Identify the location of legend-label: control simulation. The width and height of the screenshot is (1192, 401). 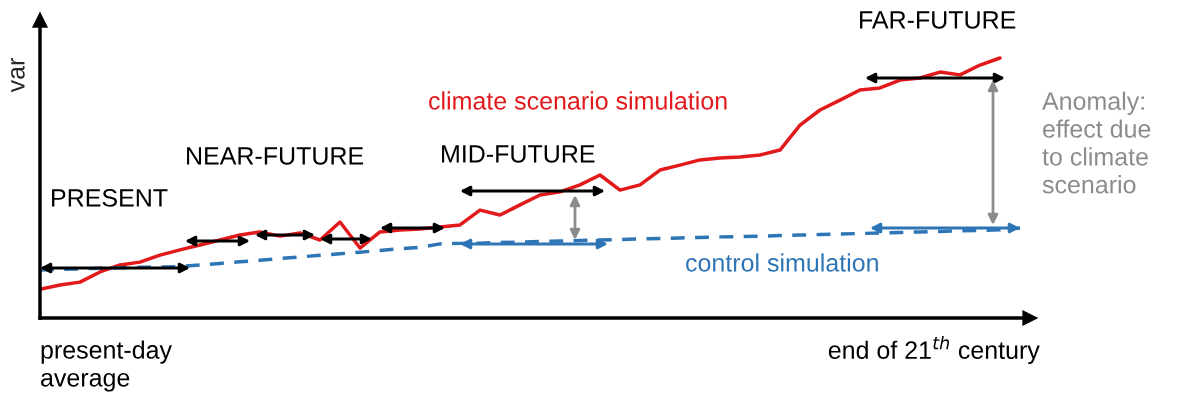
(782, 262).